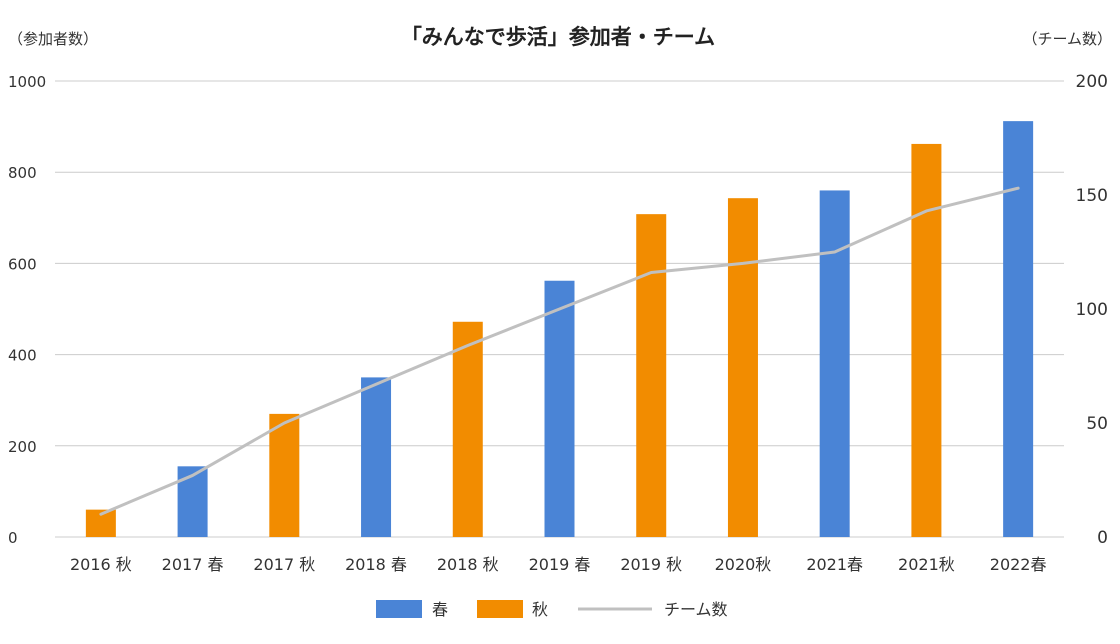 This screenshot has height=644, width=1120. I want to click on left-tick-label: 600, so click(22, 264).